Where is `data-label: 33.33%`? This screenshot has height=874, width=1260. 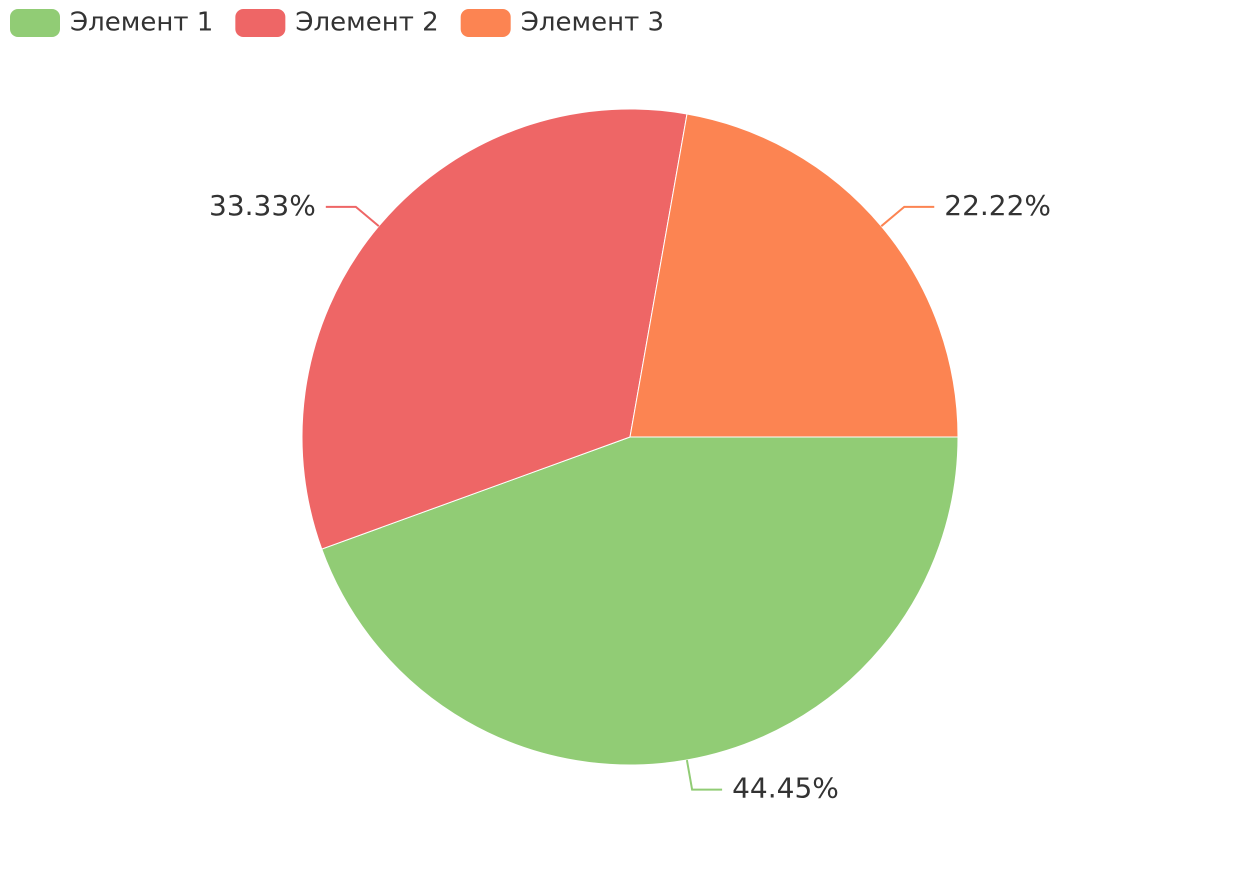 data-label: 33.33% is located at coordinates (262, 205).